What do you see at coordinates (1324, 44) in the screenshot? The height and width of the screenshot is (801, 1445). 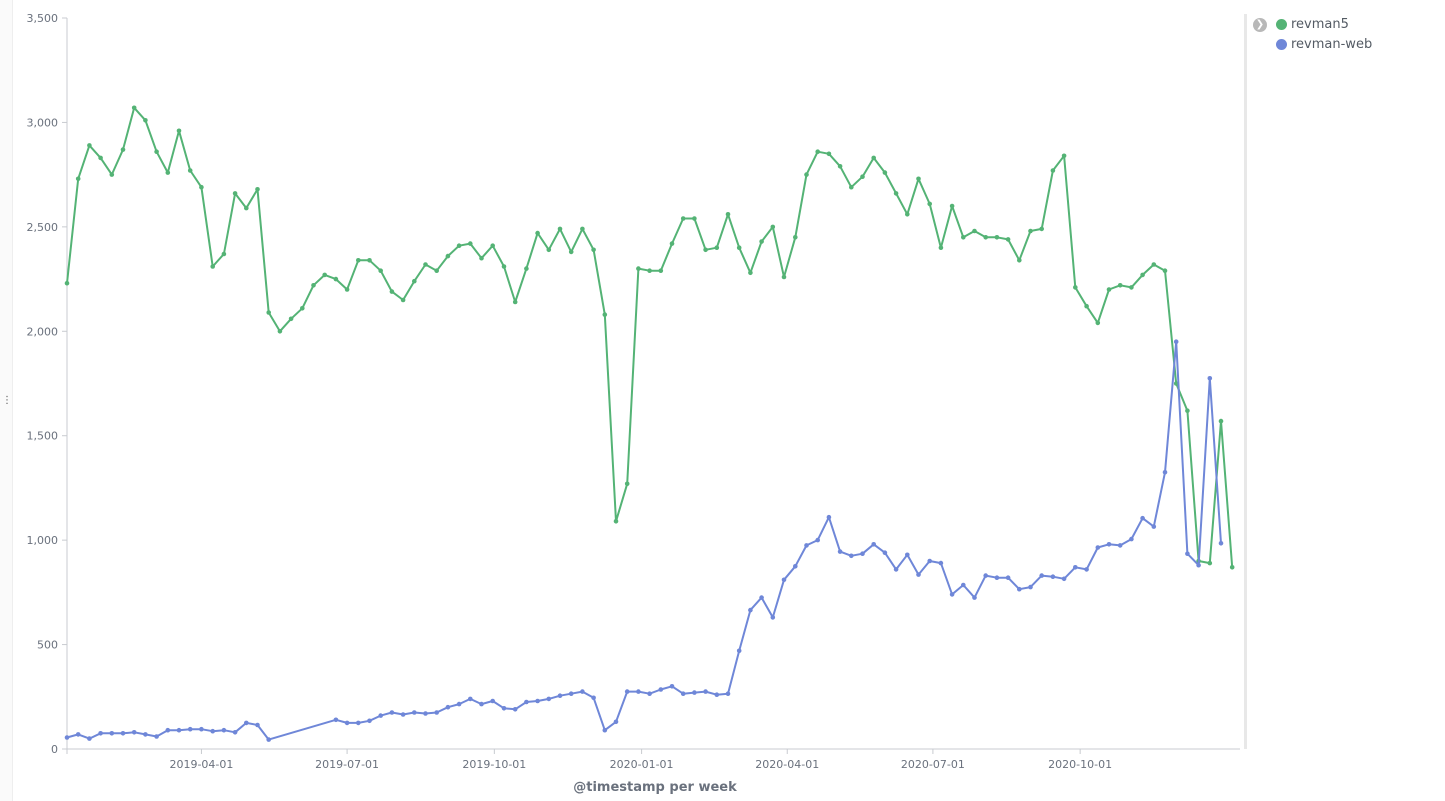 I see `legend-item-revman-web: revman-web` at bounding box center [1324, 44].